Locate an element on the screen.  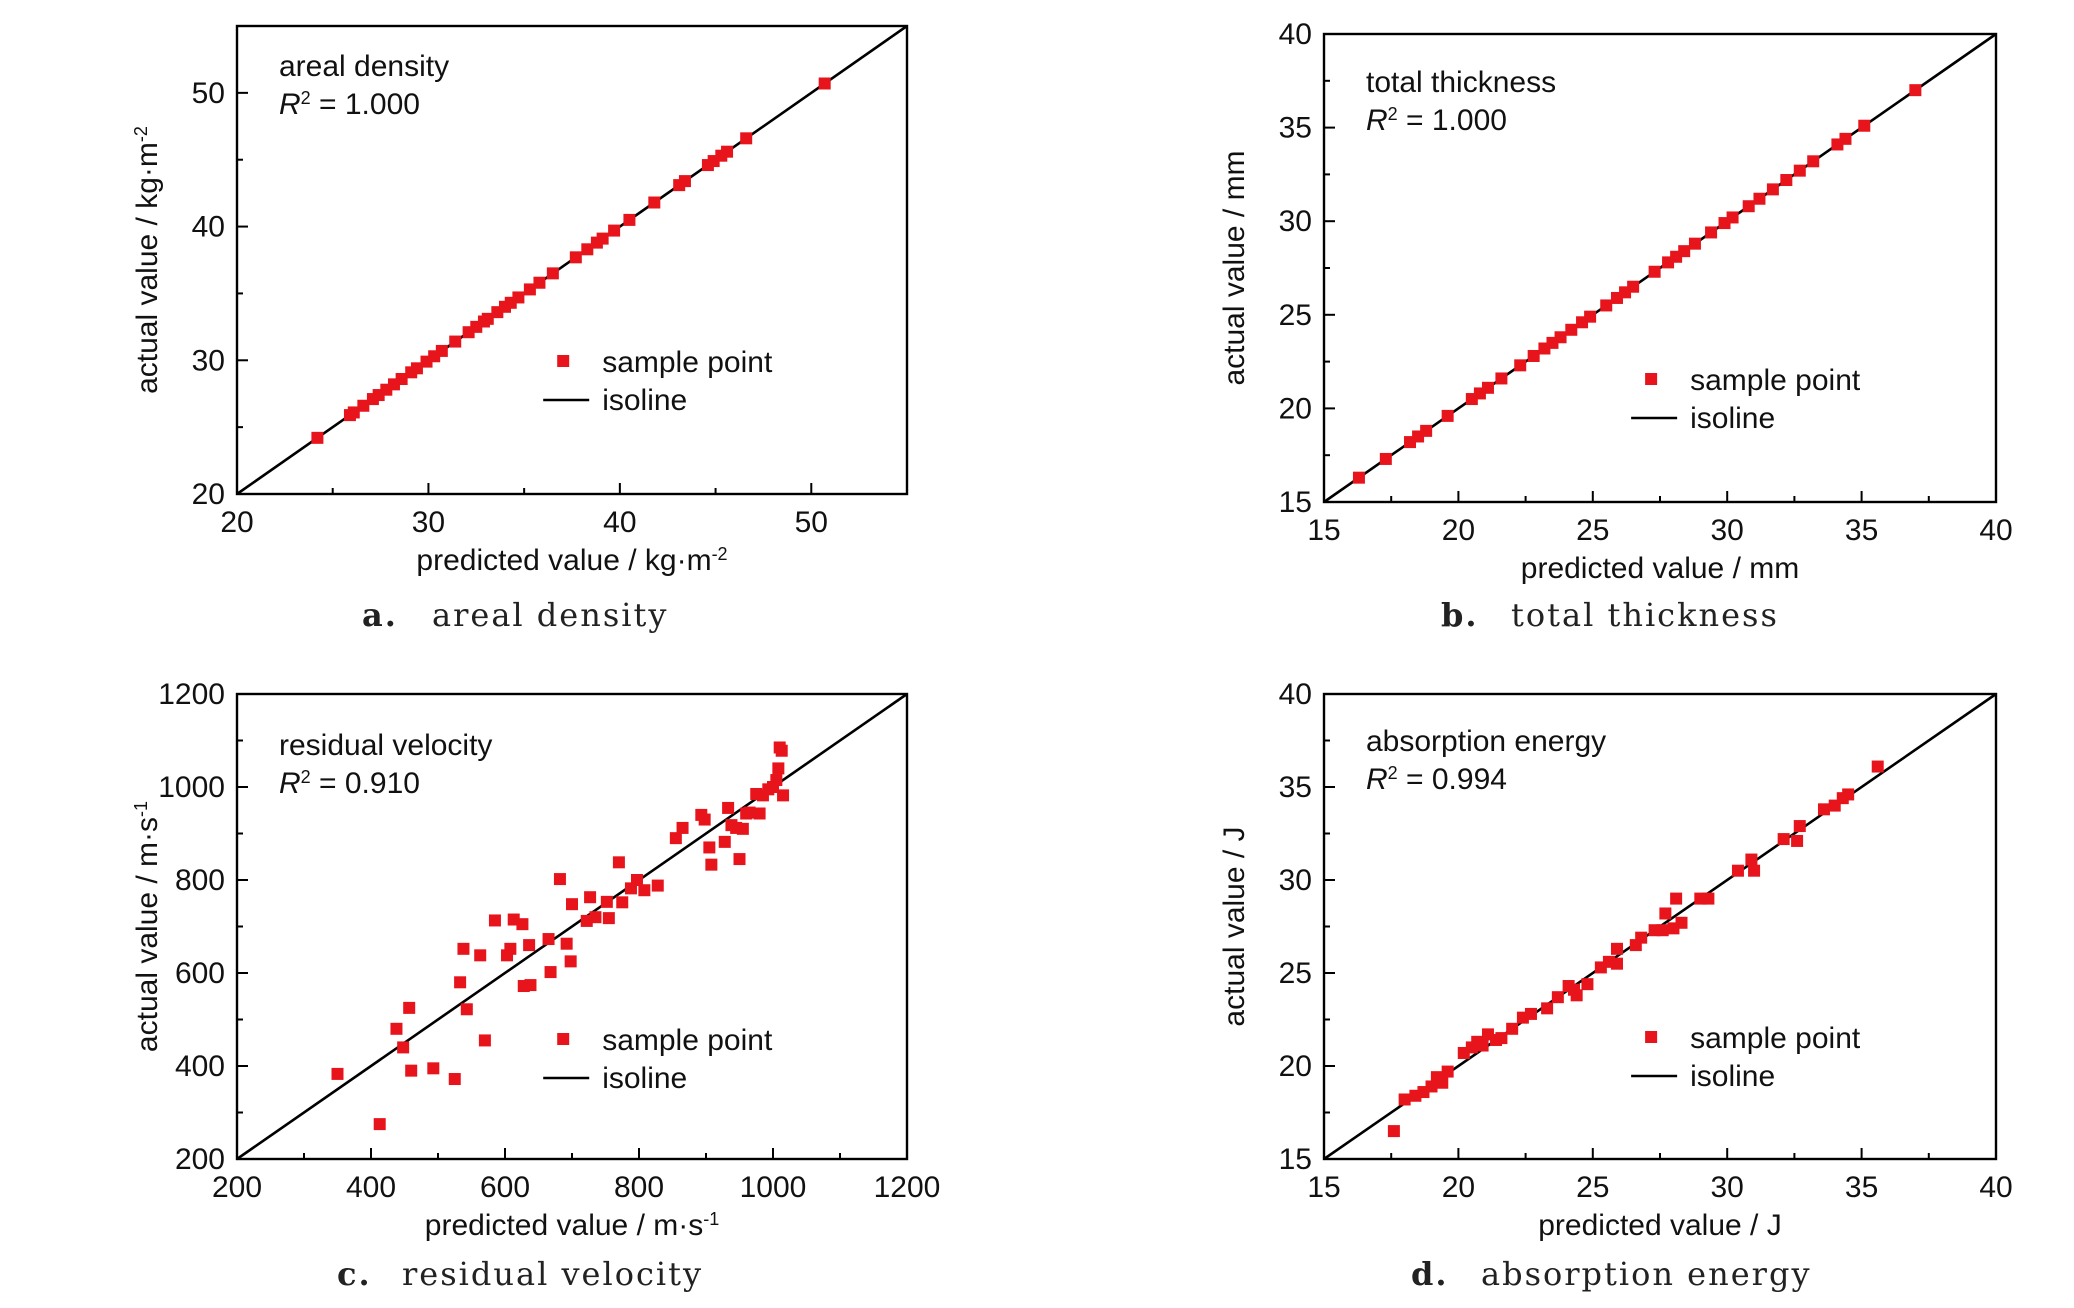
x-tick-label: 800 is located at coordinates (639, 1187).